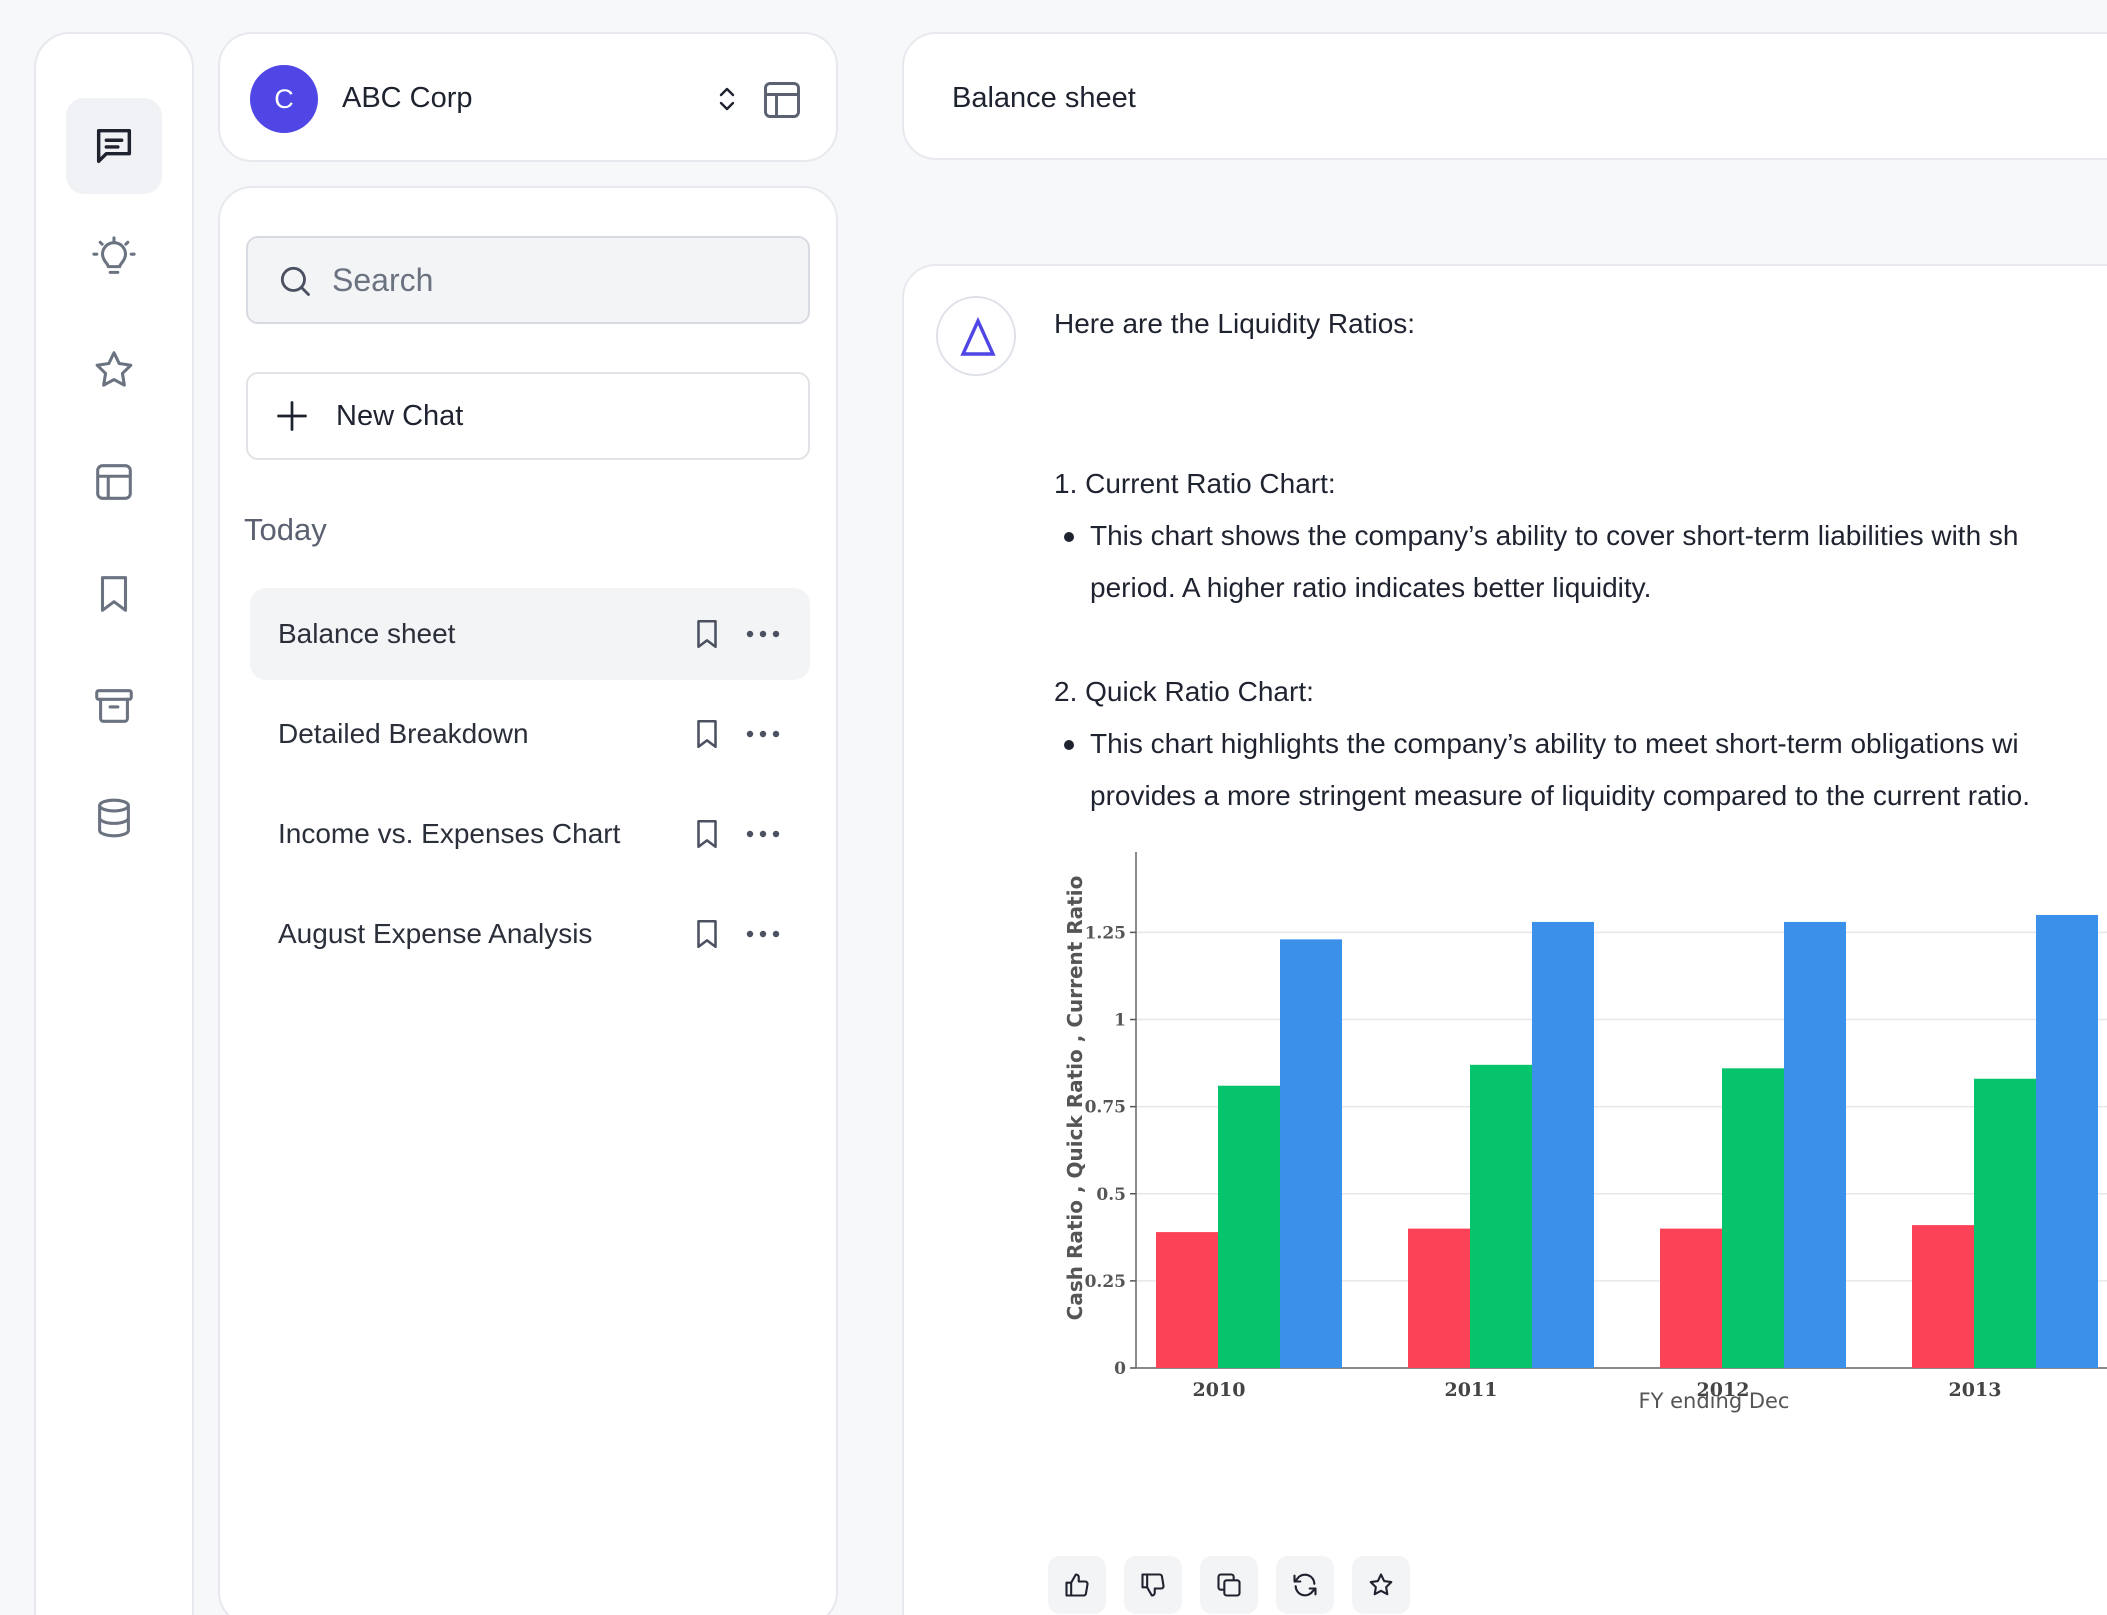 The image size is (2107, 1615). I want to click on chat-item-label: Income vs. Expenses Chart, so click(449, 833).